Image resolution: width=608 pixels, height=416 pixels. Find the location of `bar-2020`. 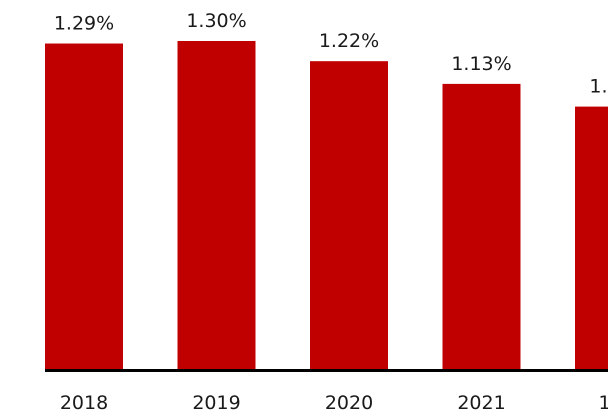

bar-2020 is located at coordinates (349, 215).